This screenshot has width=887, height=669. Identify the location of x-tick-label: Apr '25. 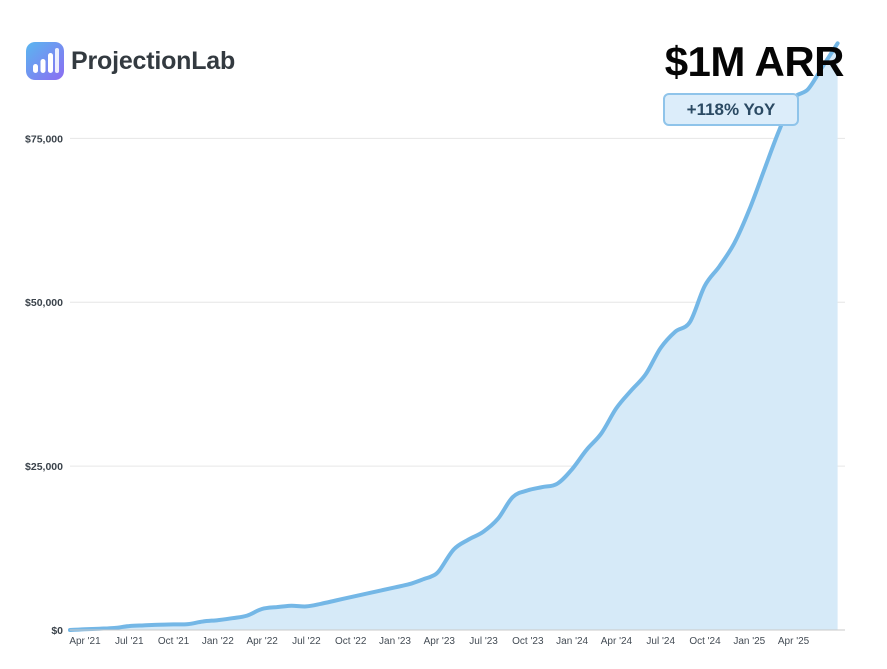
(794, 641).